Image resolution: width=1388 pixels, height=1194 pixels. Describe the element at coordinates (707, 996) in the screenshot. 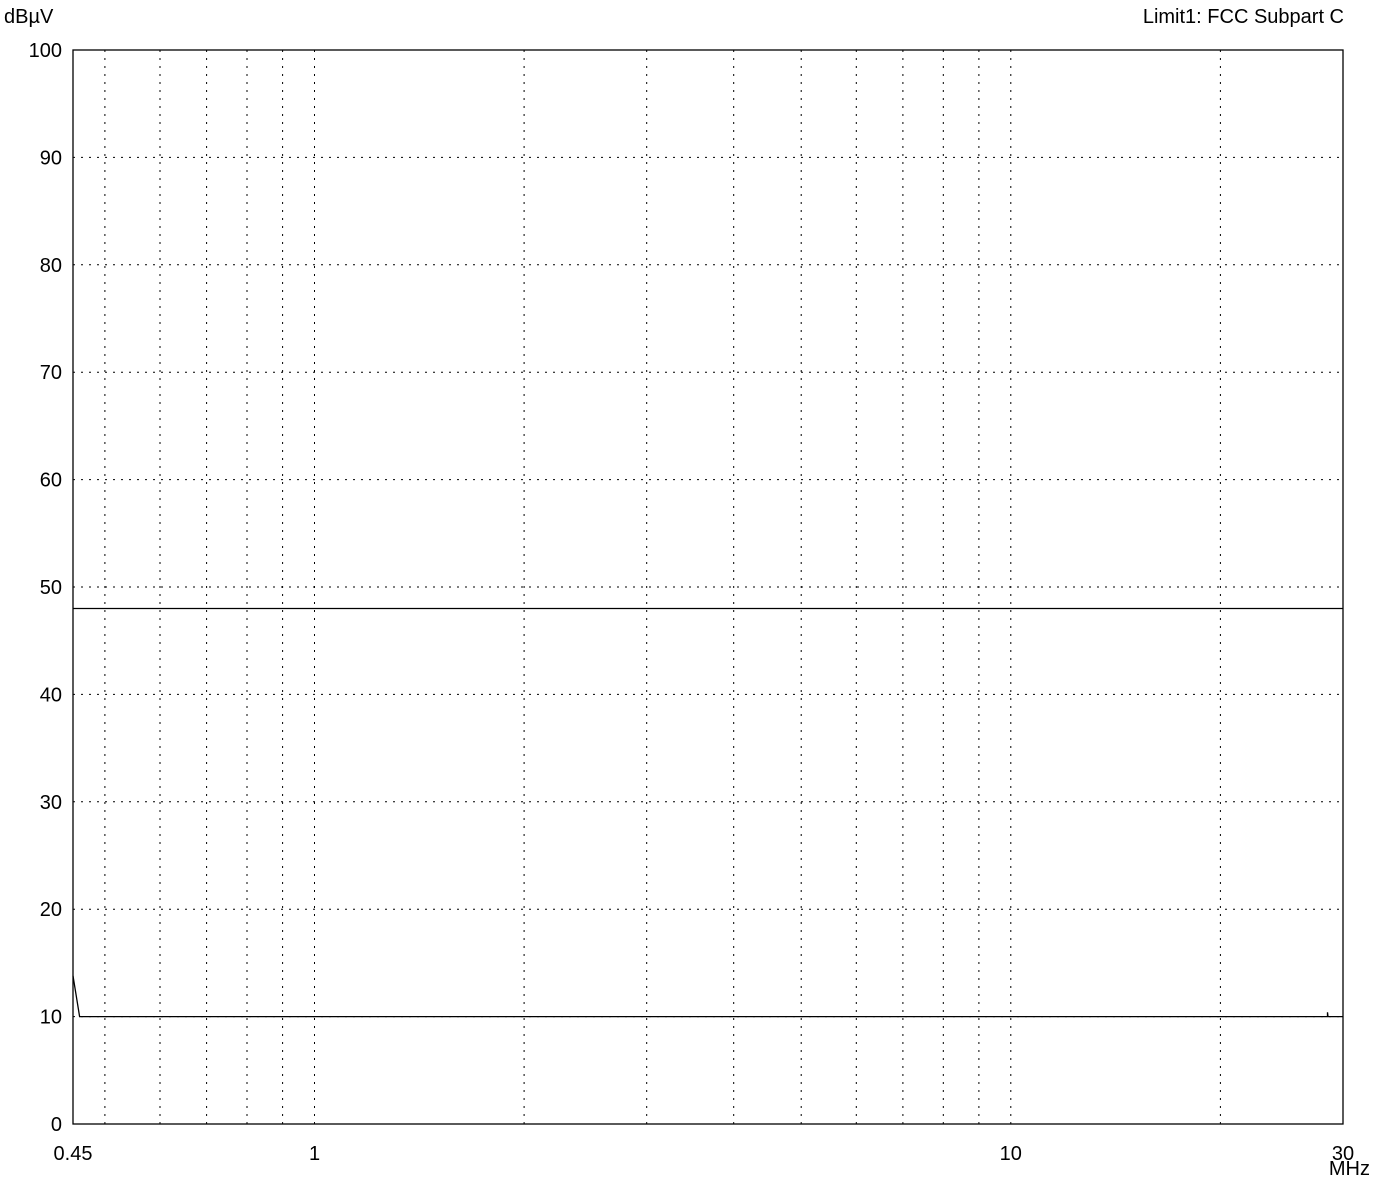

I see `measurement-line` at that location.